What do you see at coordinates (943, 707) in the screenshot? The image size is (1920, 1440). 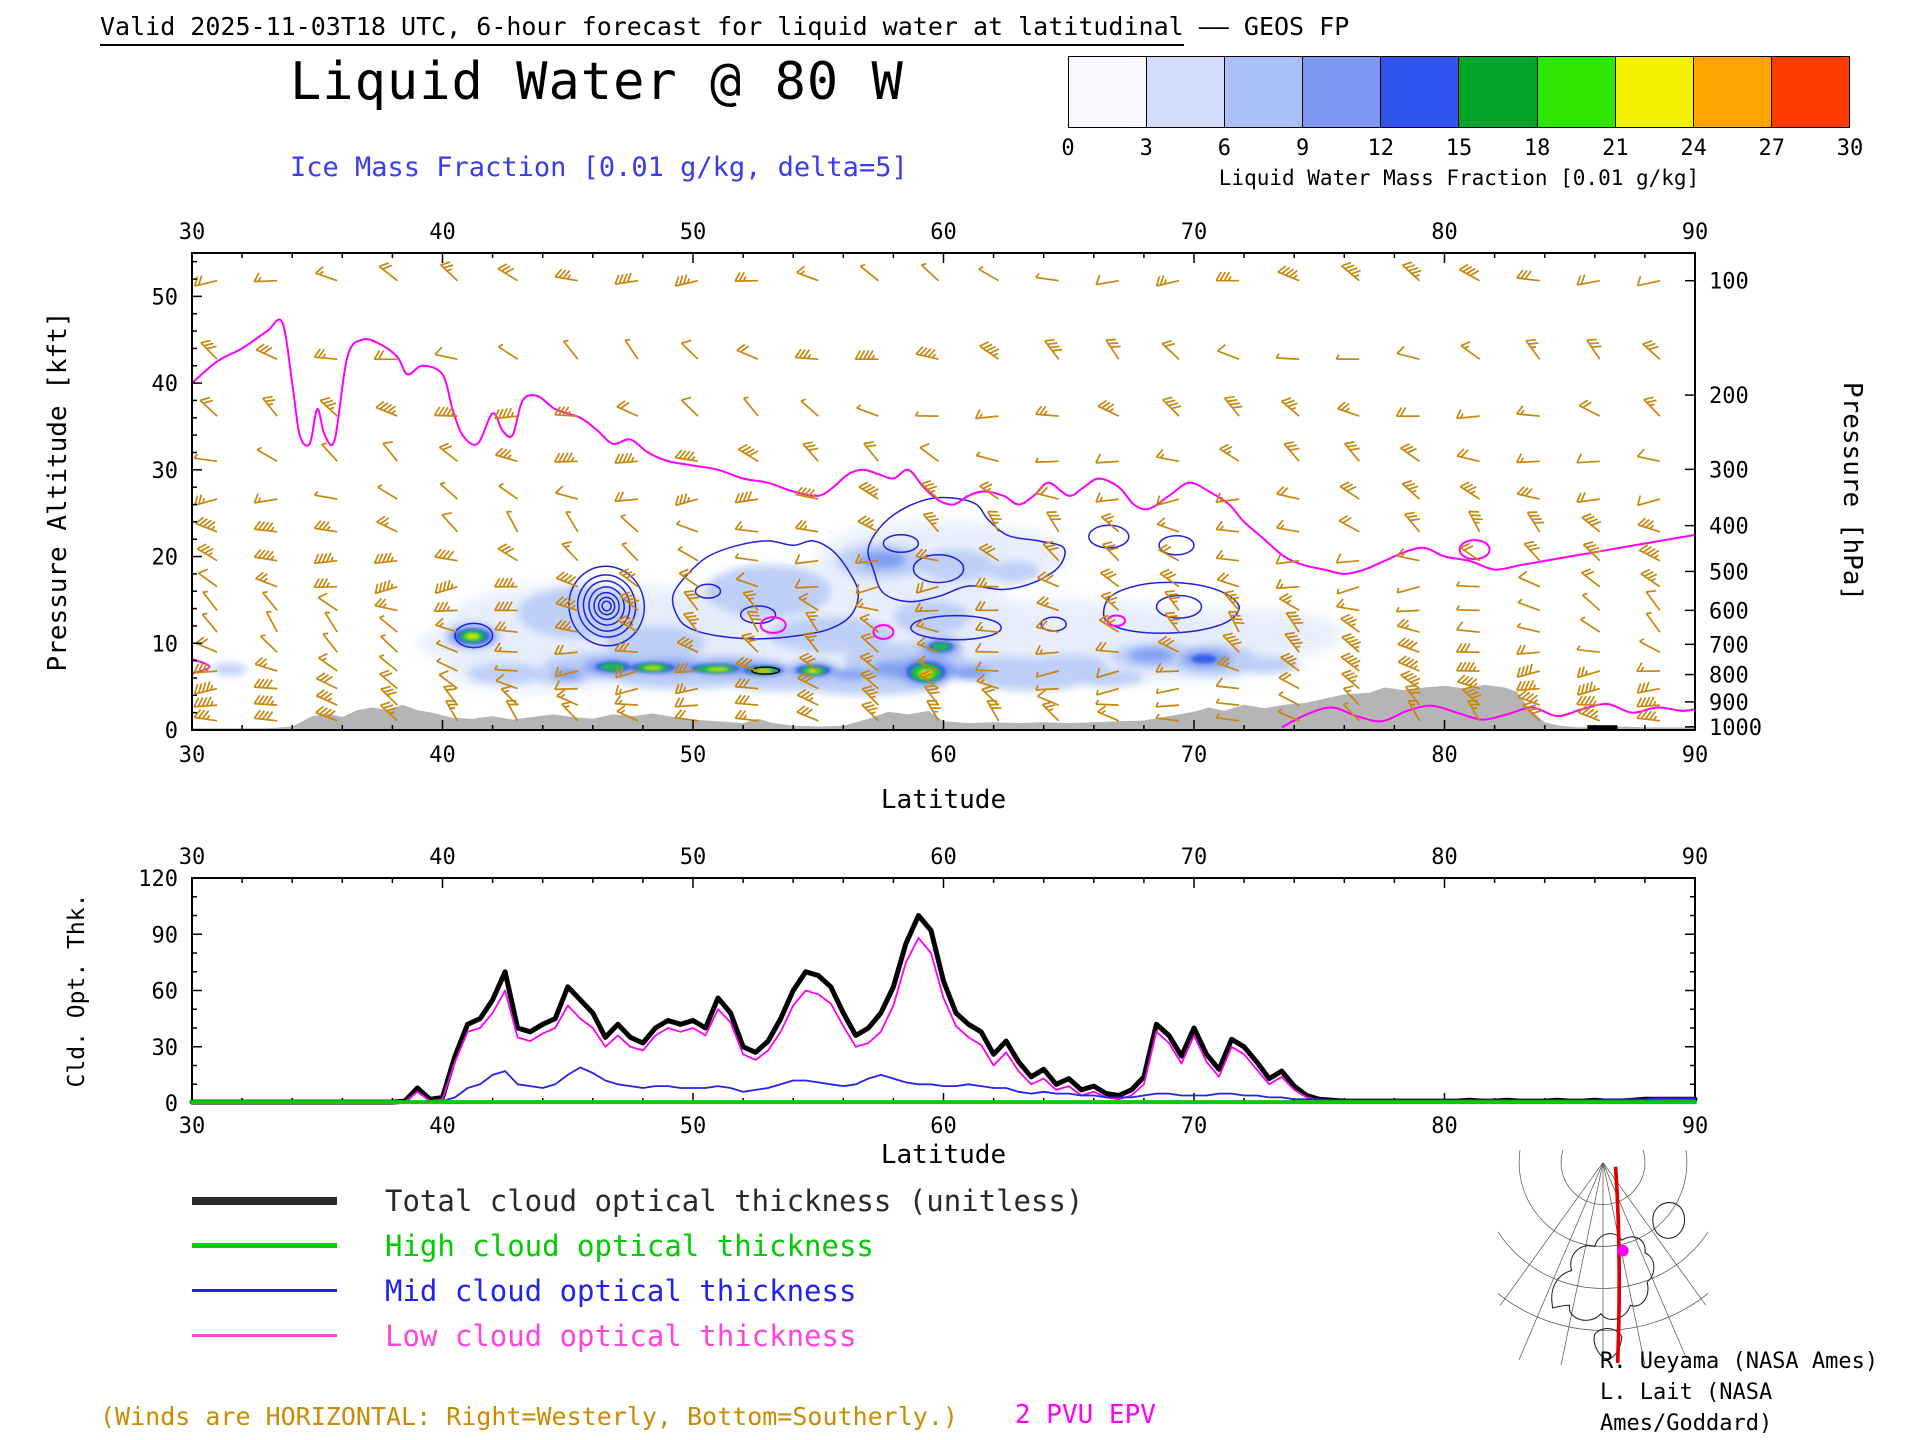 I see `terrain-profile` at bounding box center [943, 707].